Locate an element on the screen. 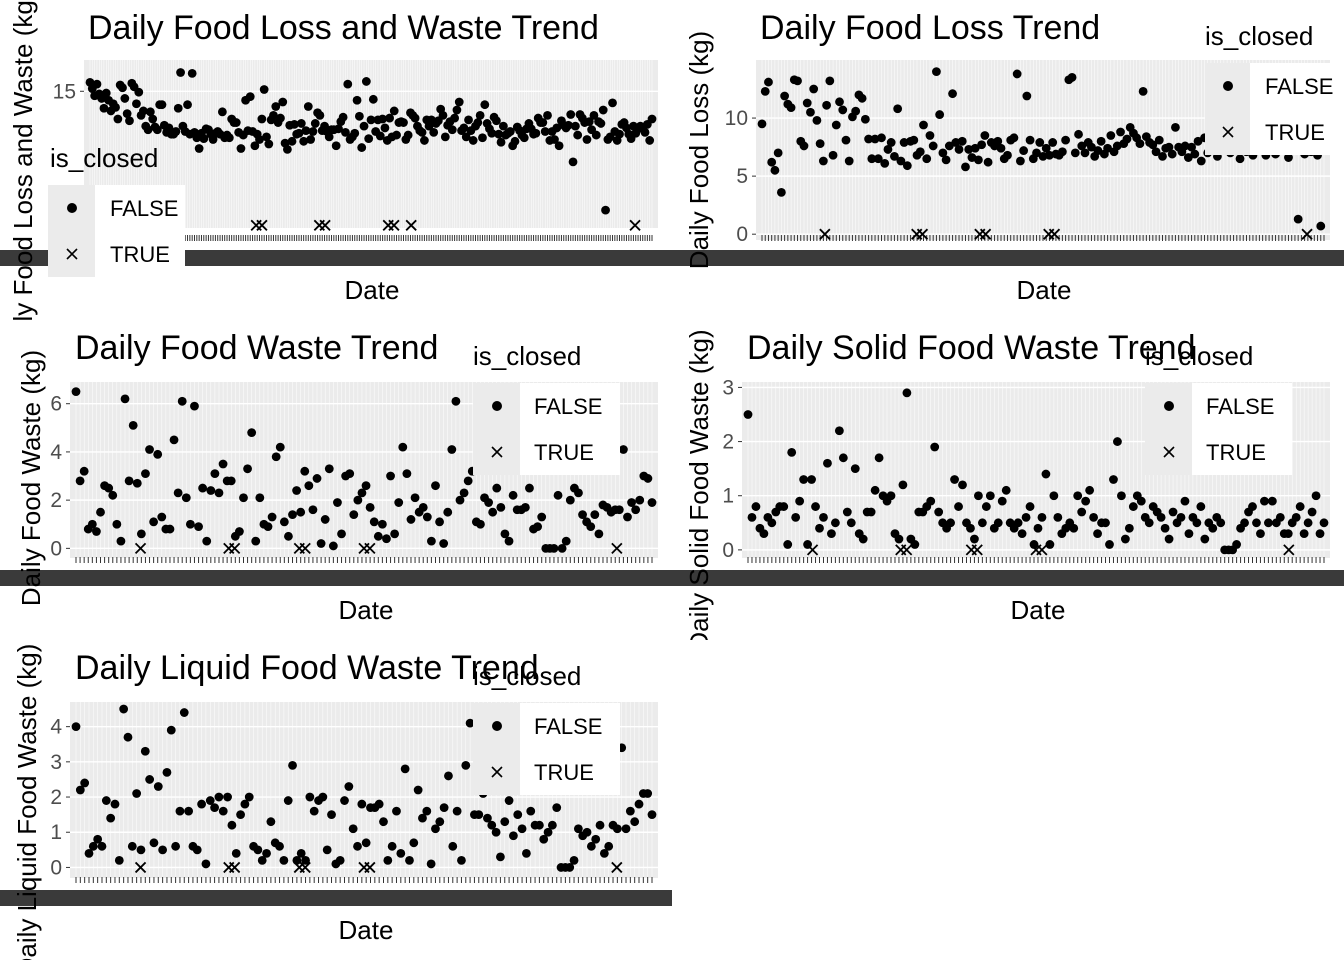 This screenshot has width=1344, height=960. y-tick-label: 0 is located at coordinates (56, 548).